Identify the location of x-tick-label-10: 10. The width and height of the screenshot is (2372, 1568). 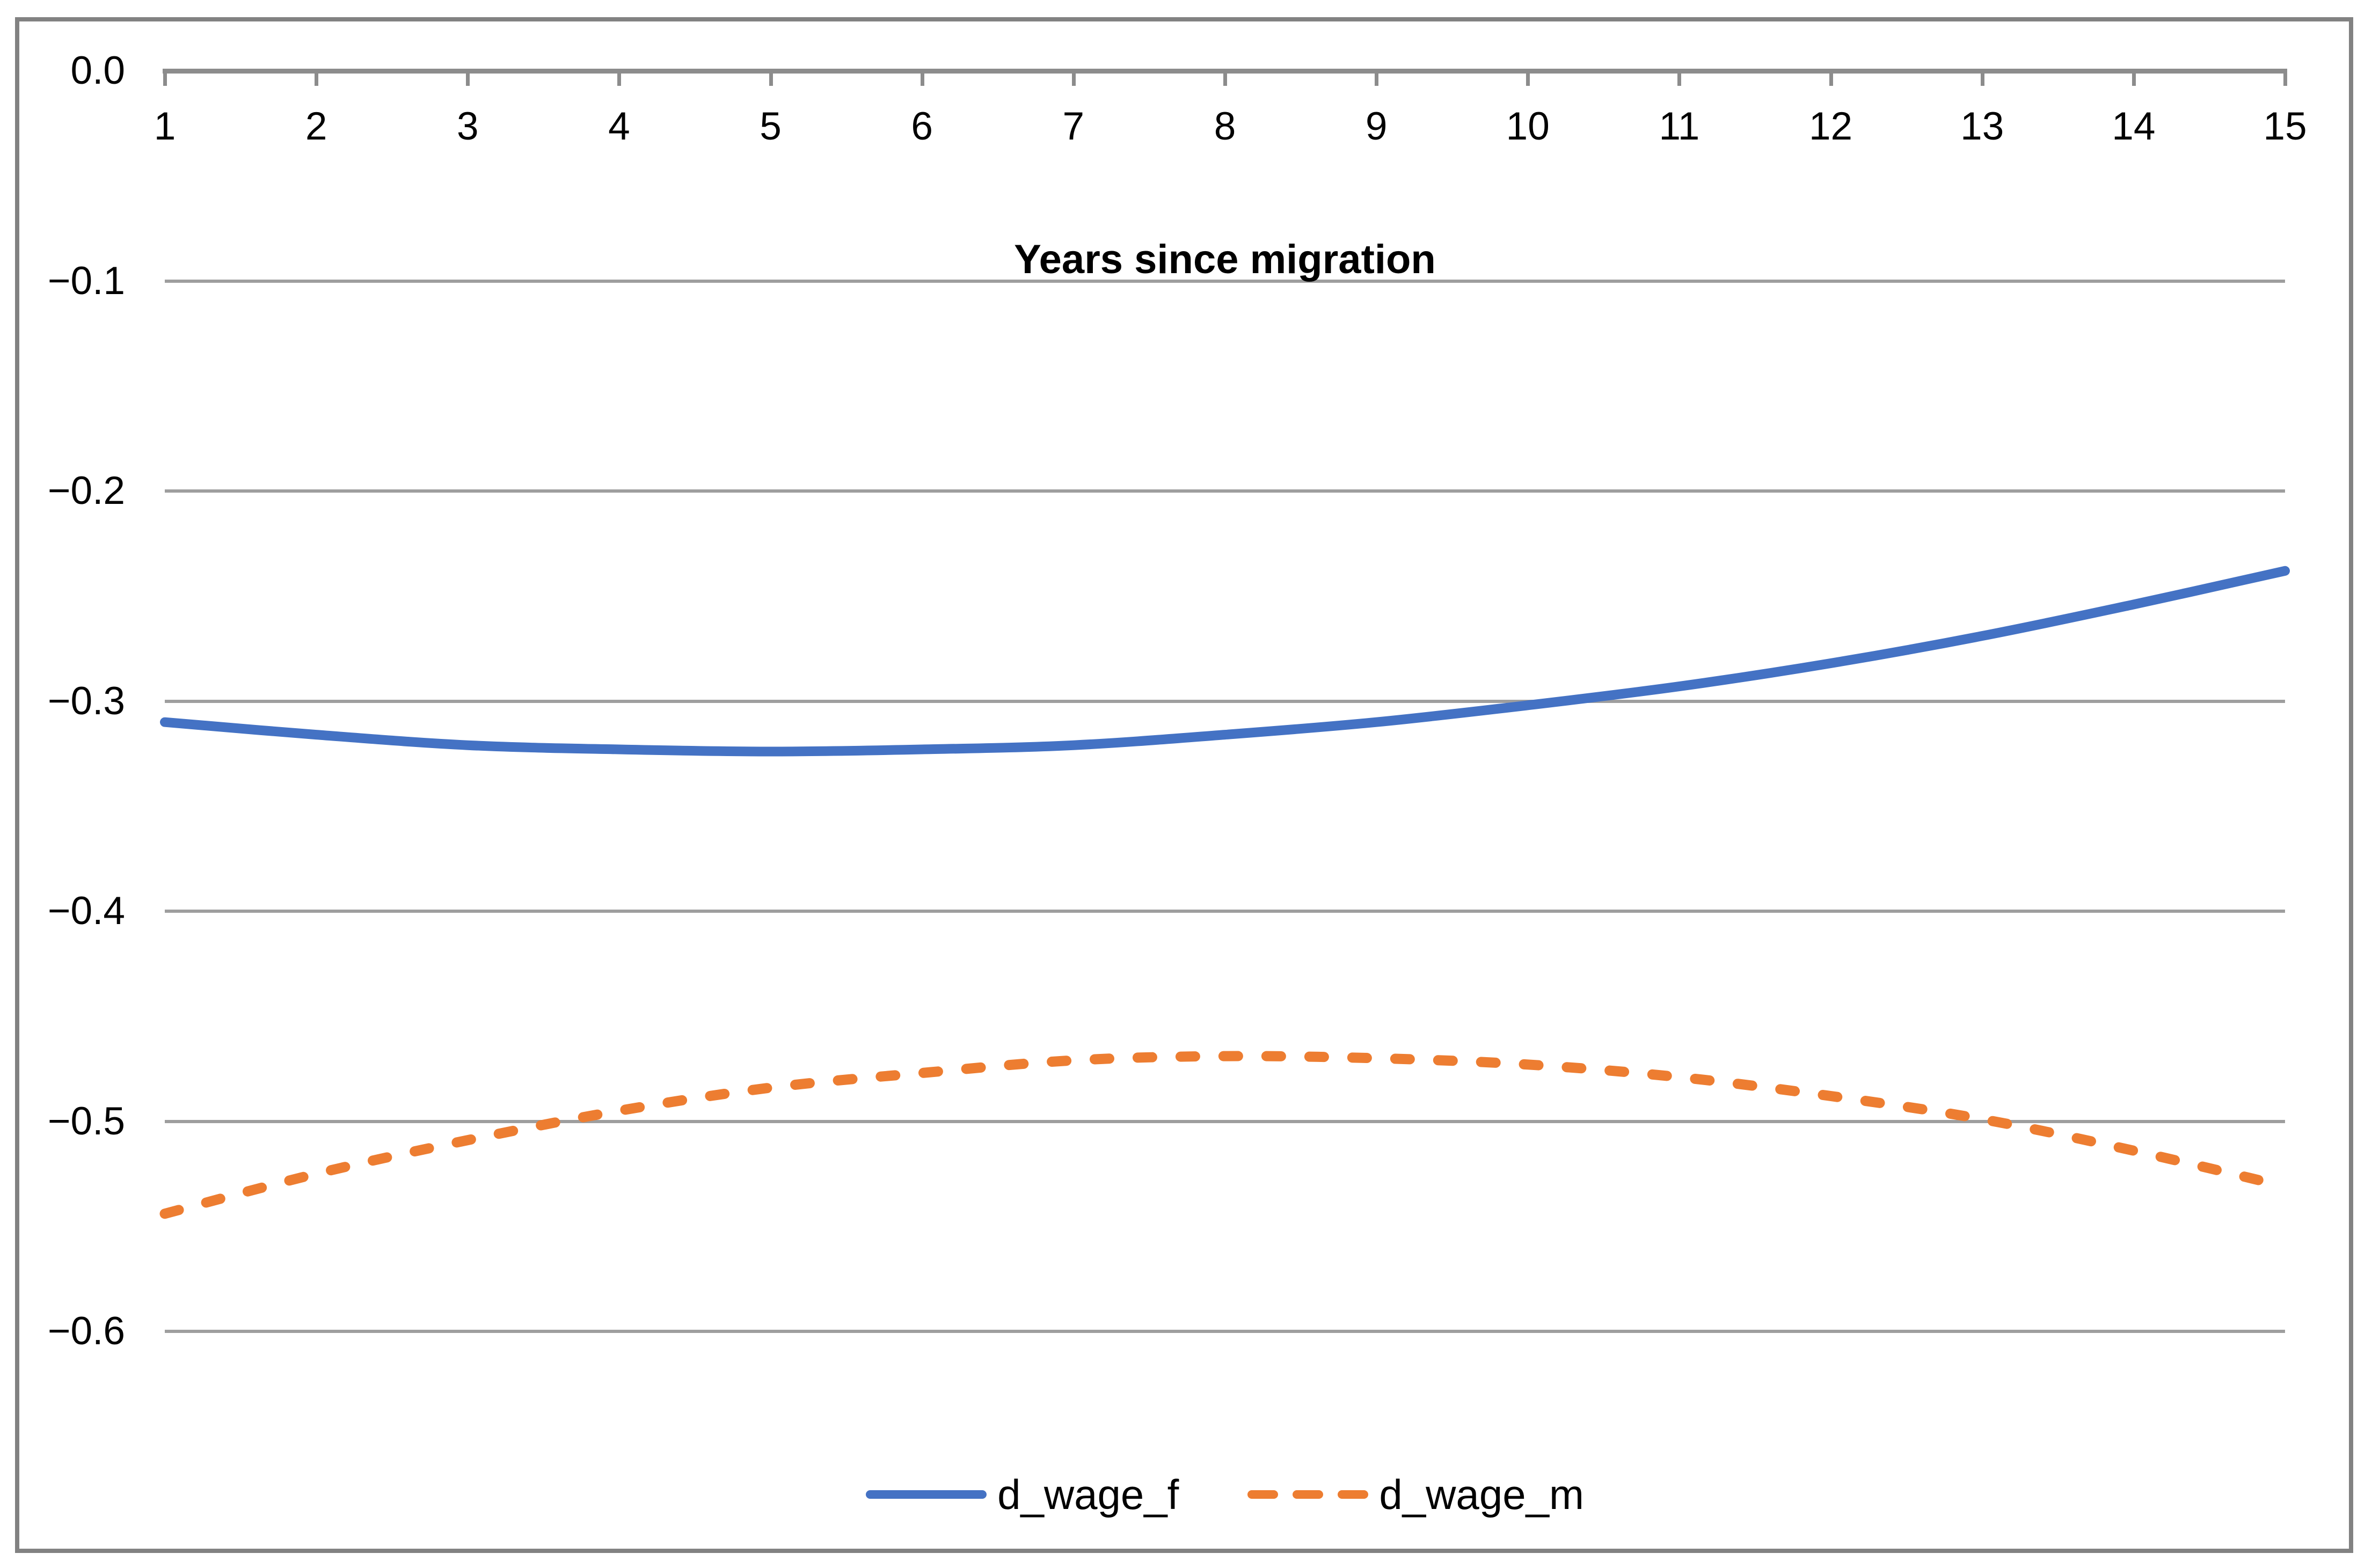
(1528, 126).